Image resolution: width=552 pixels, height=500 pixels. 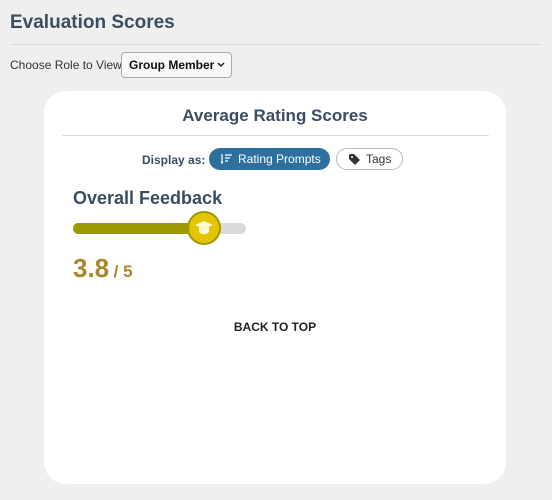 I want to click on list-icon, so click(x=226, y=159).